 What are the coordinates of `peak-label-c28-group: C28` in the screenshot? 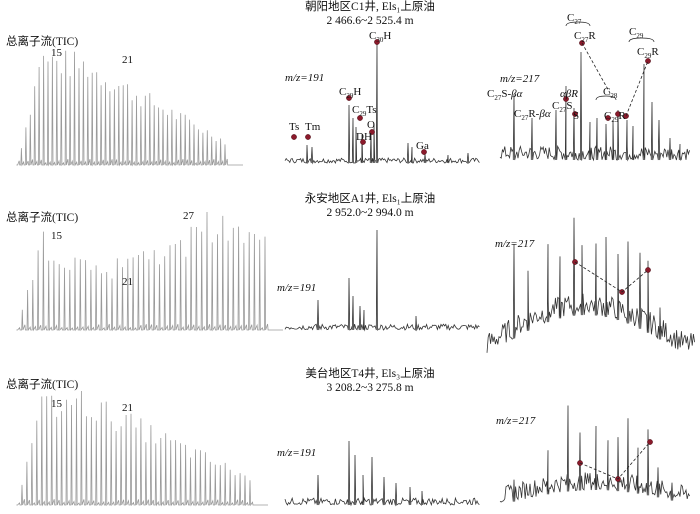 It's located at (610, 93).